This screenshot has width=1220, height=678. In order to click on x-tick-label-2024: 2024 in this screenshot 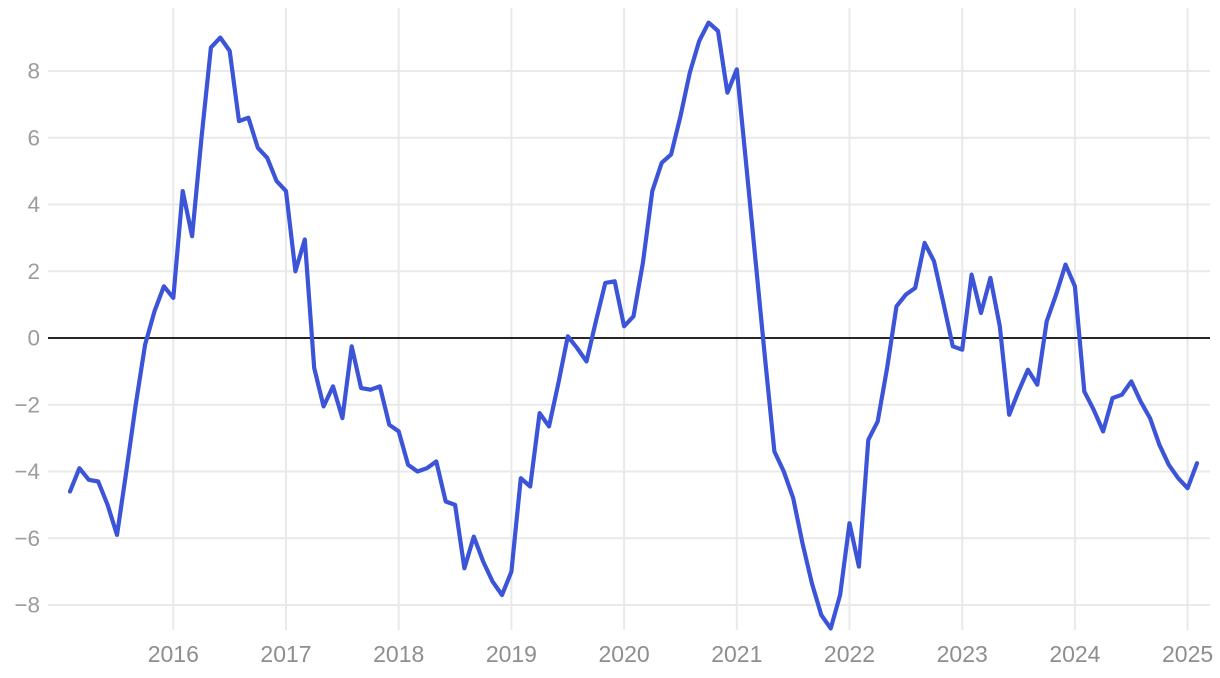, I will do `click(1074, 654)`.